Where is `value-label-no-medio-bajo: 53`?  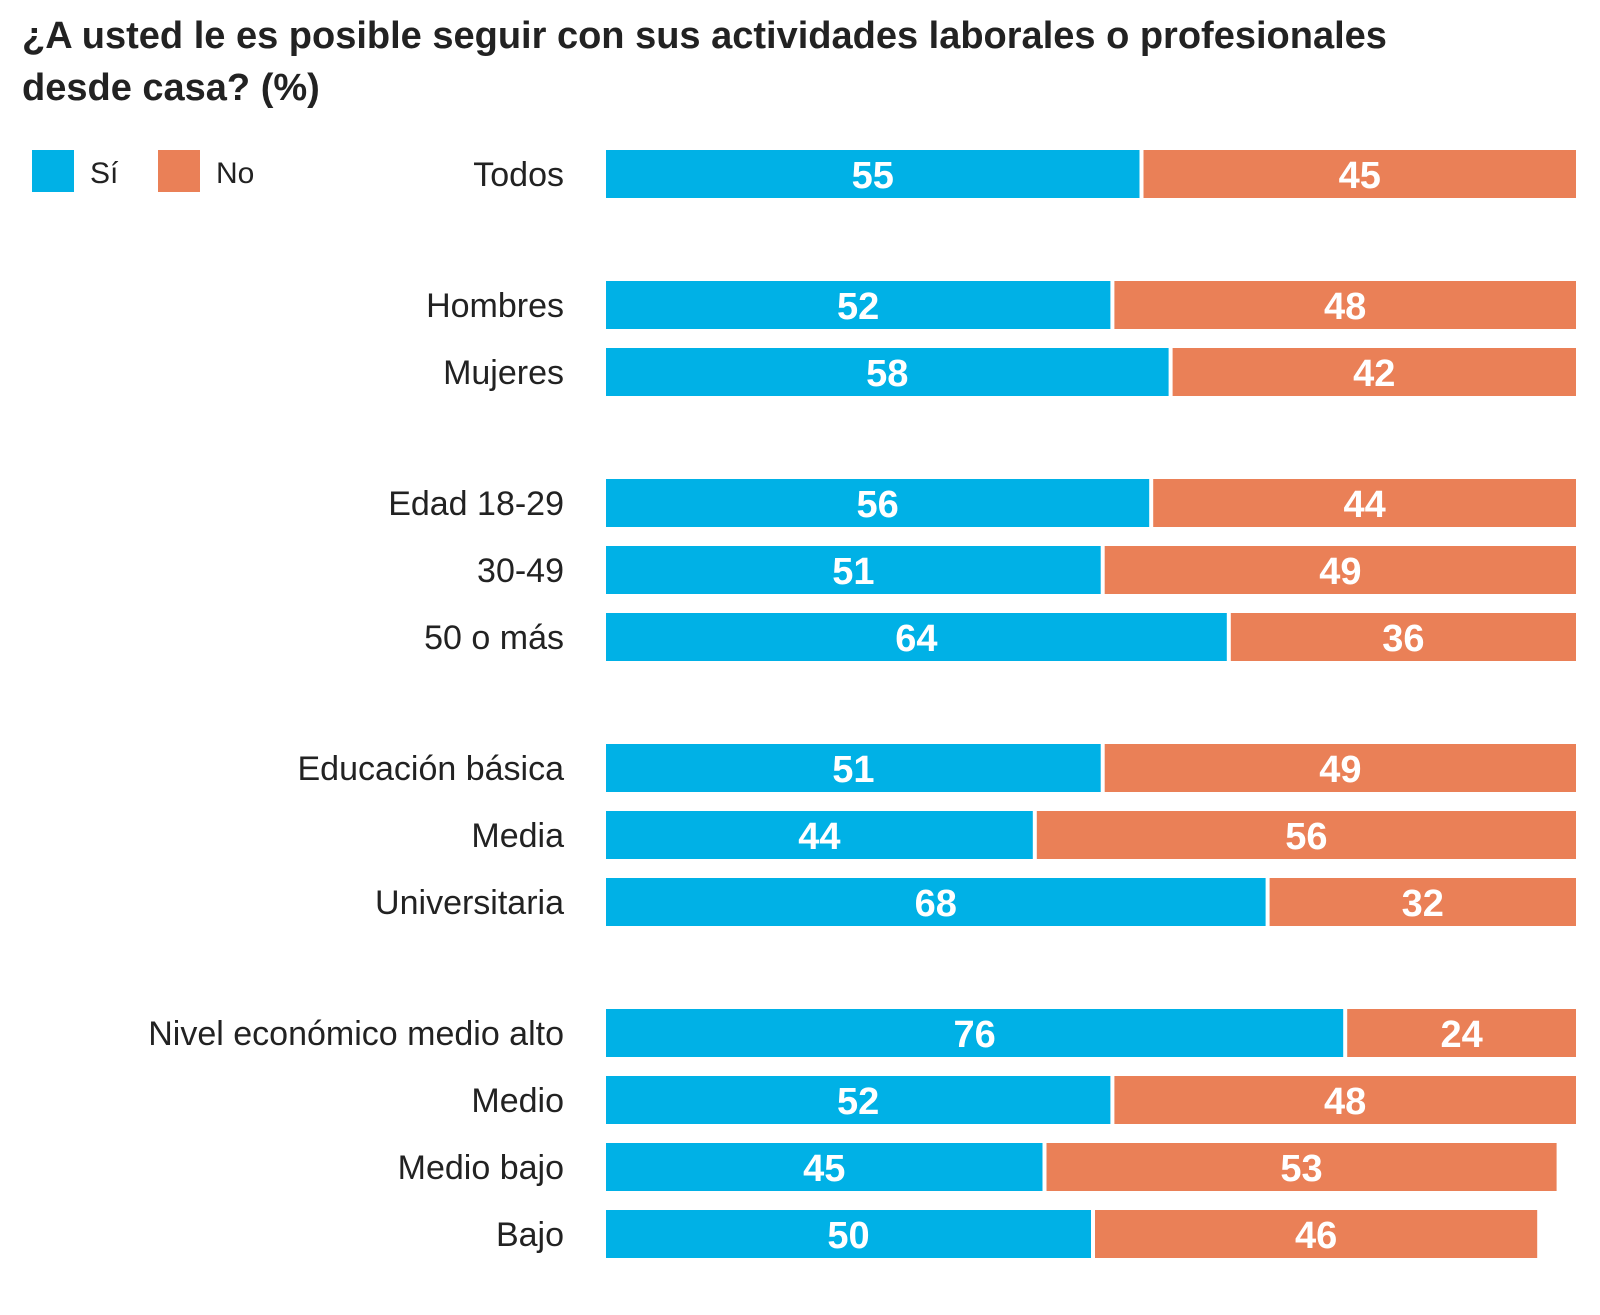 value-label-no-medio-bajo: 53 is located at coordinates (1301, 1169).